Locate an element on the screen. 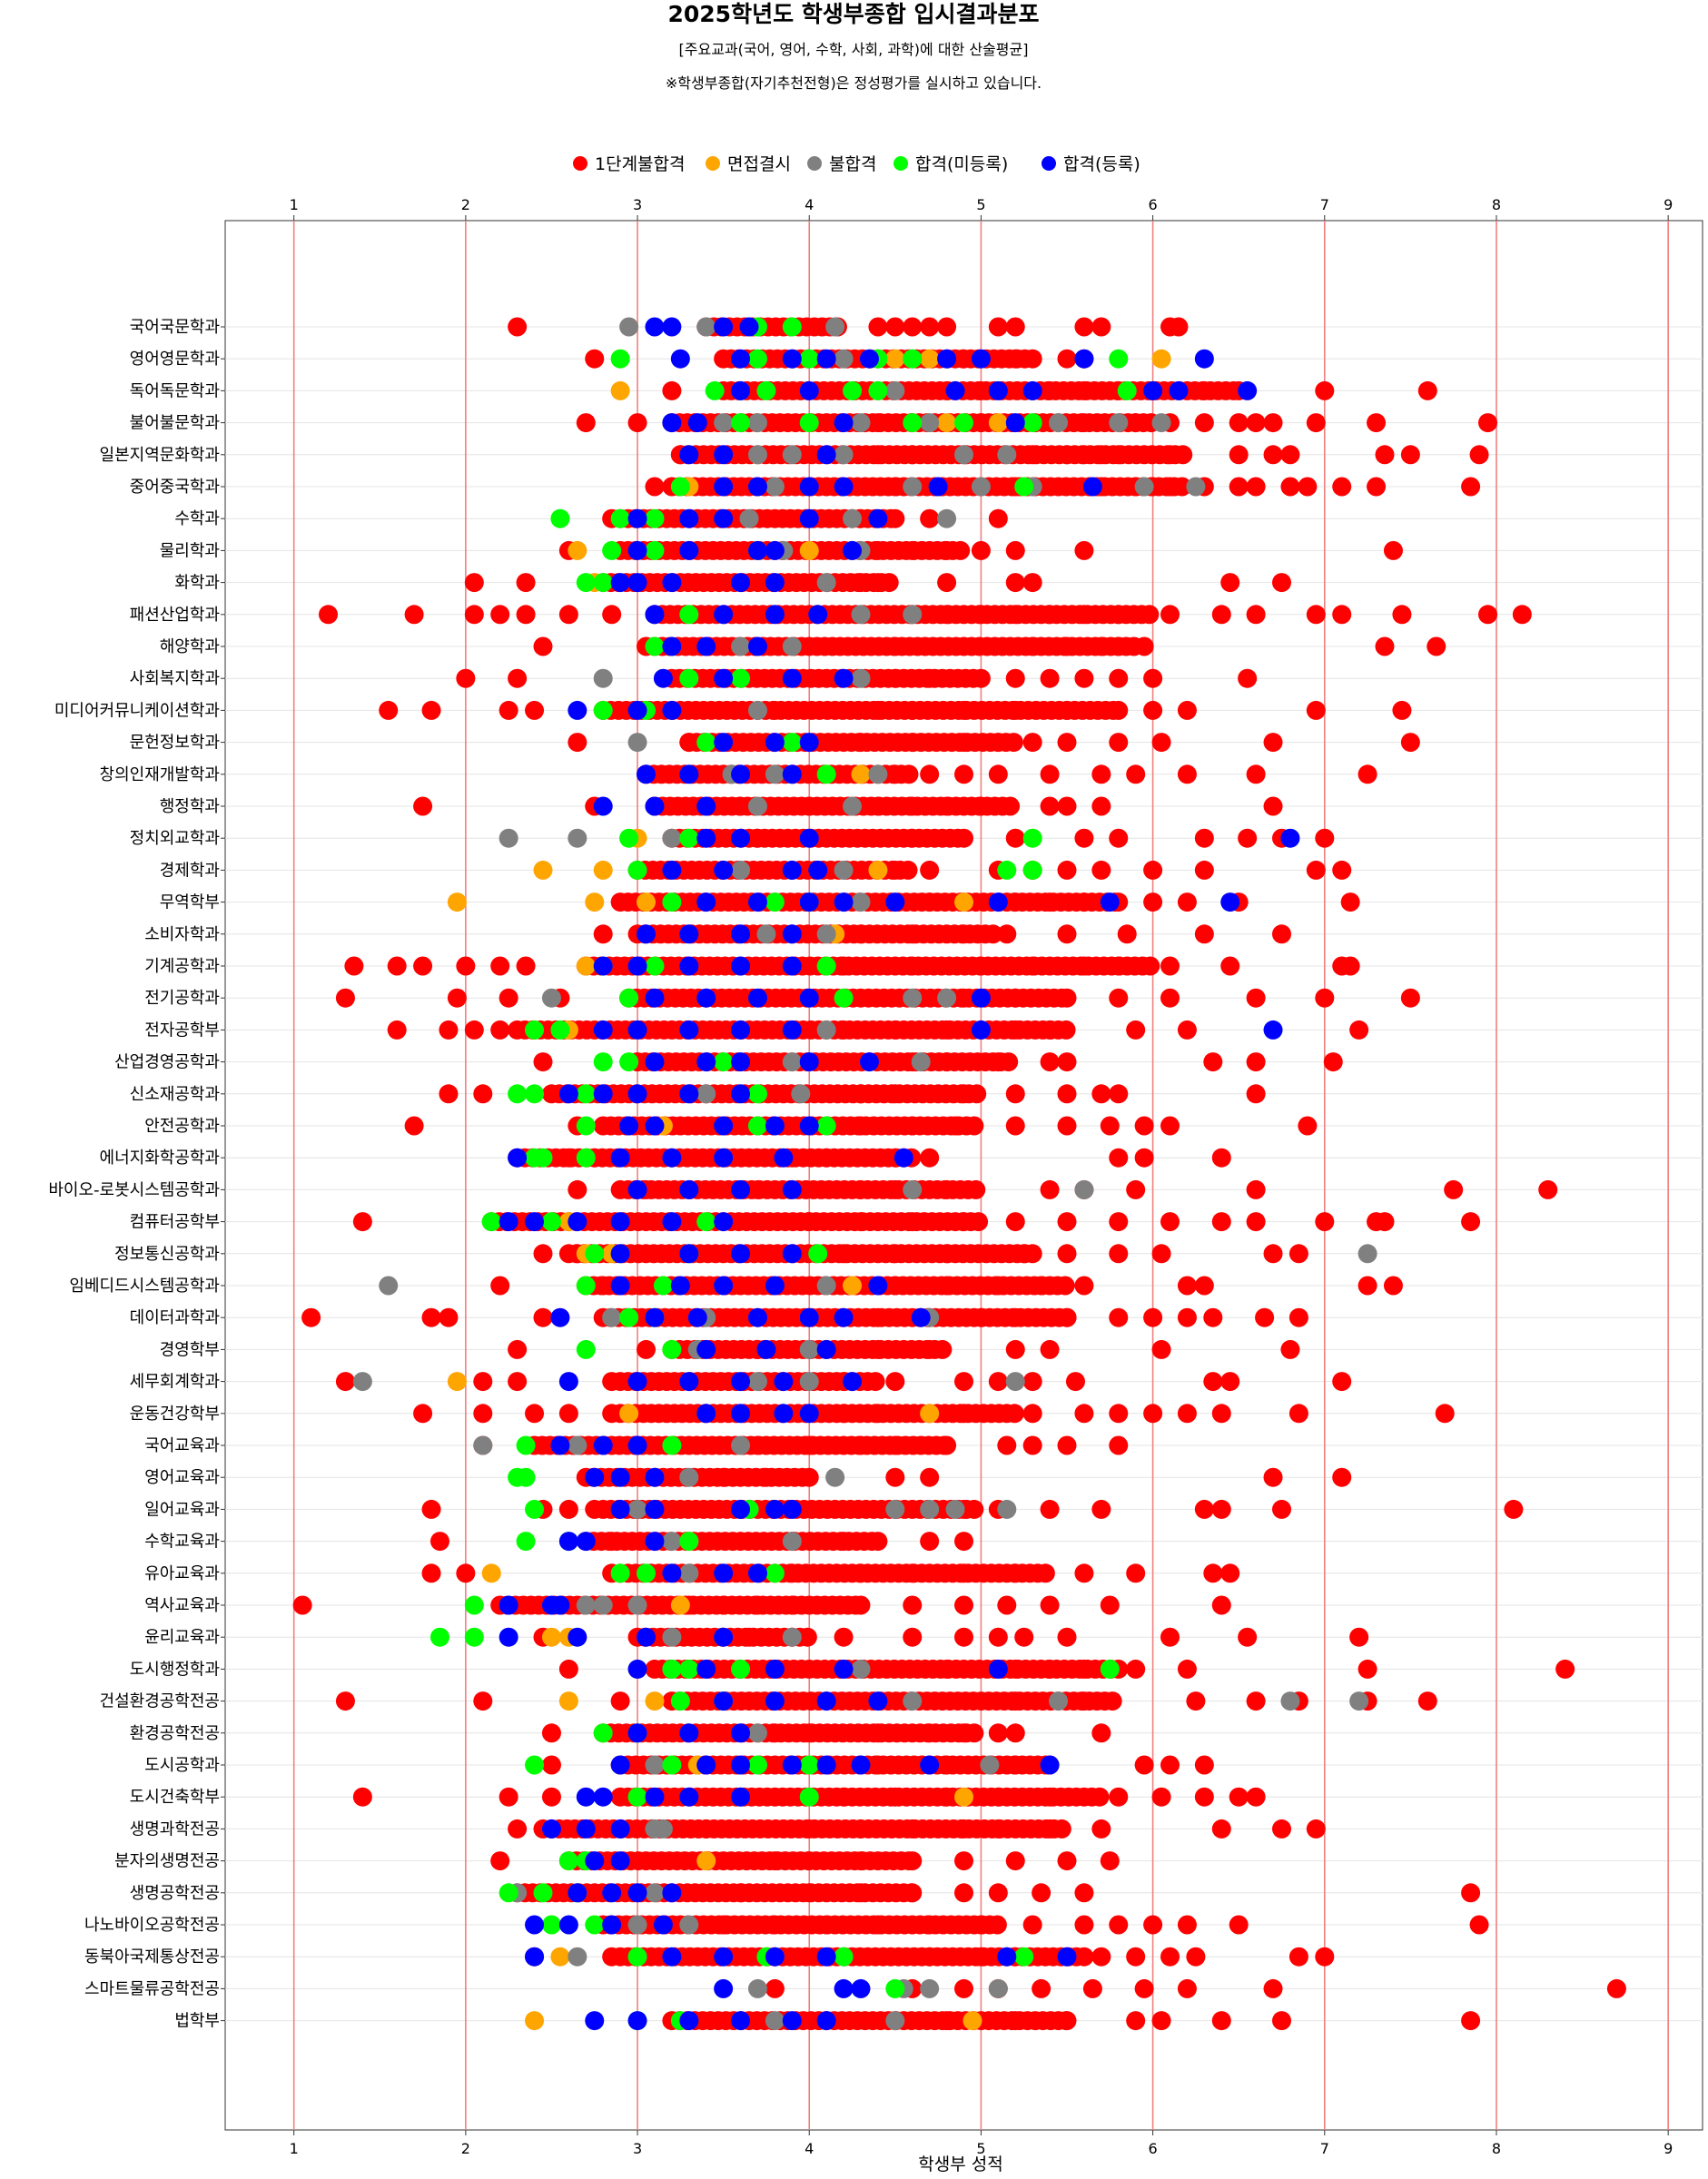 The width and height of the screenshot is (1708, 2179). chart-note: ※학생부종합(자기추천전형)은 정성평가를 실시하고 있습니다. is located at coordinates (854, 83).